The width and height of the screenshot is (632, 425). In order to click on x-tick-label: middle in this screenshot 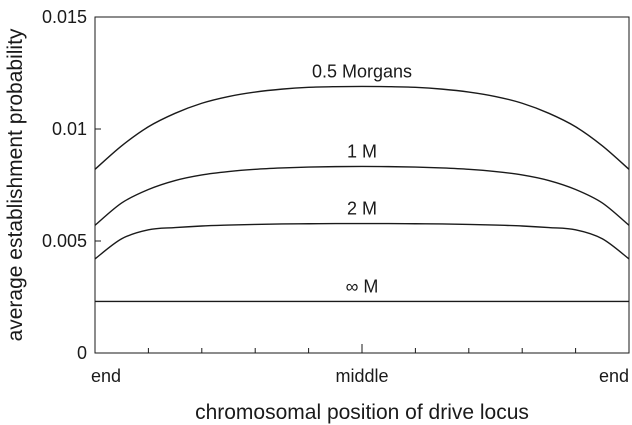, I will do `click(361, 376)`.